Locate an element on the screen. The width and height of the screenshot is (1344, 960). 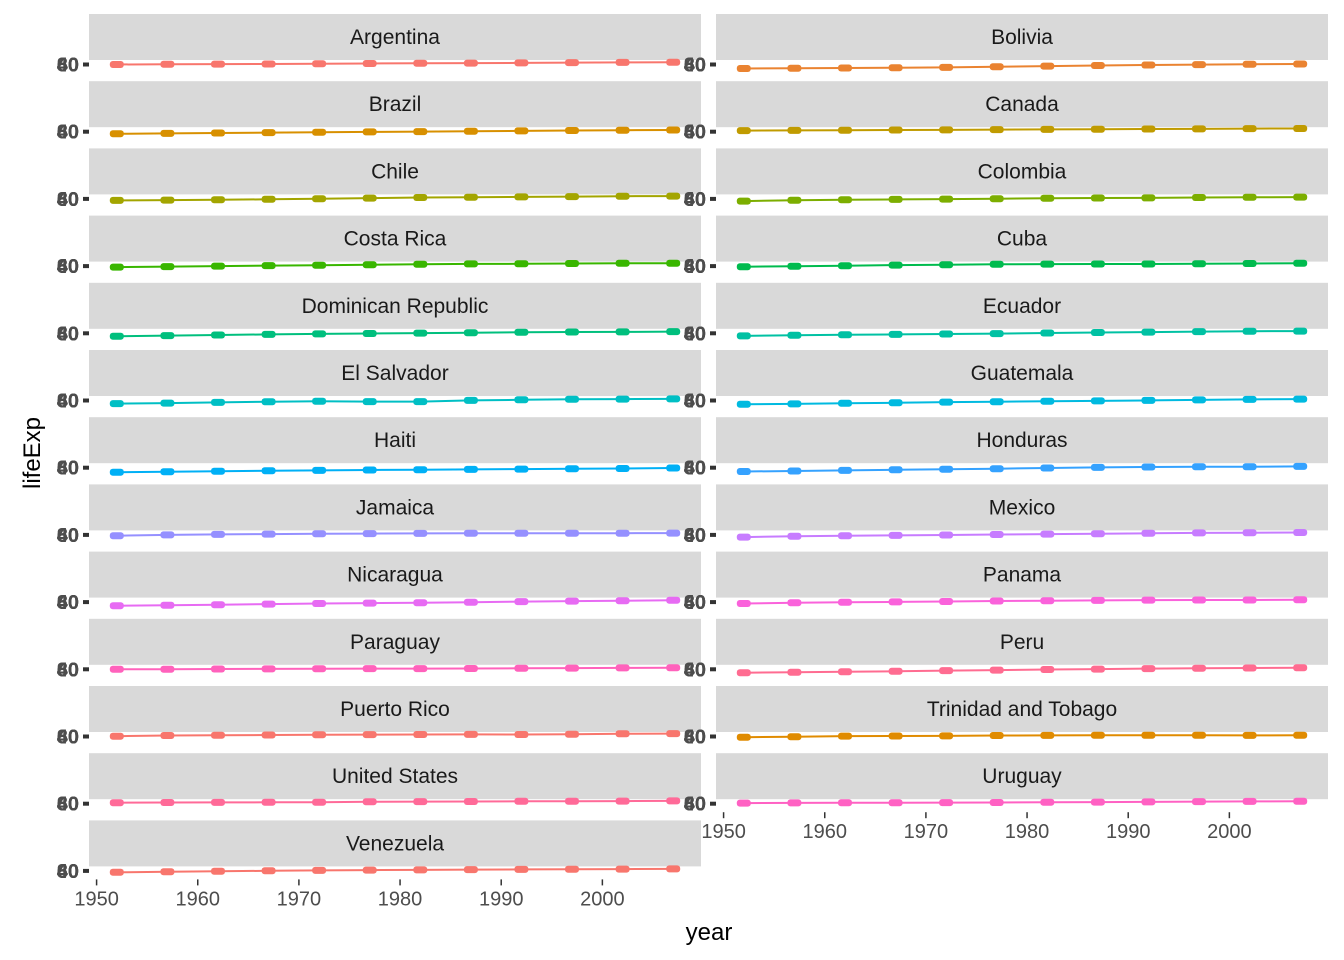
facet-strip-label: Colombia is located at coordinates (1022, 171).